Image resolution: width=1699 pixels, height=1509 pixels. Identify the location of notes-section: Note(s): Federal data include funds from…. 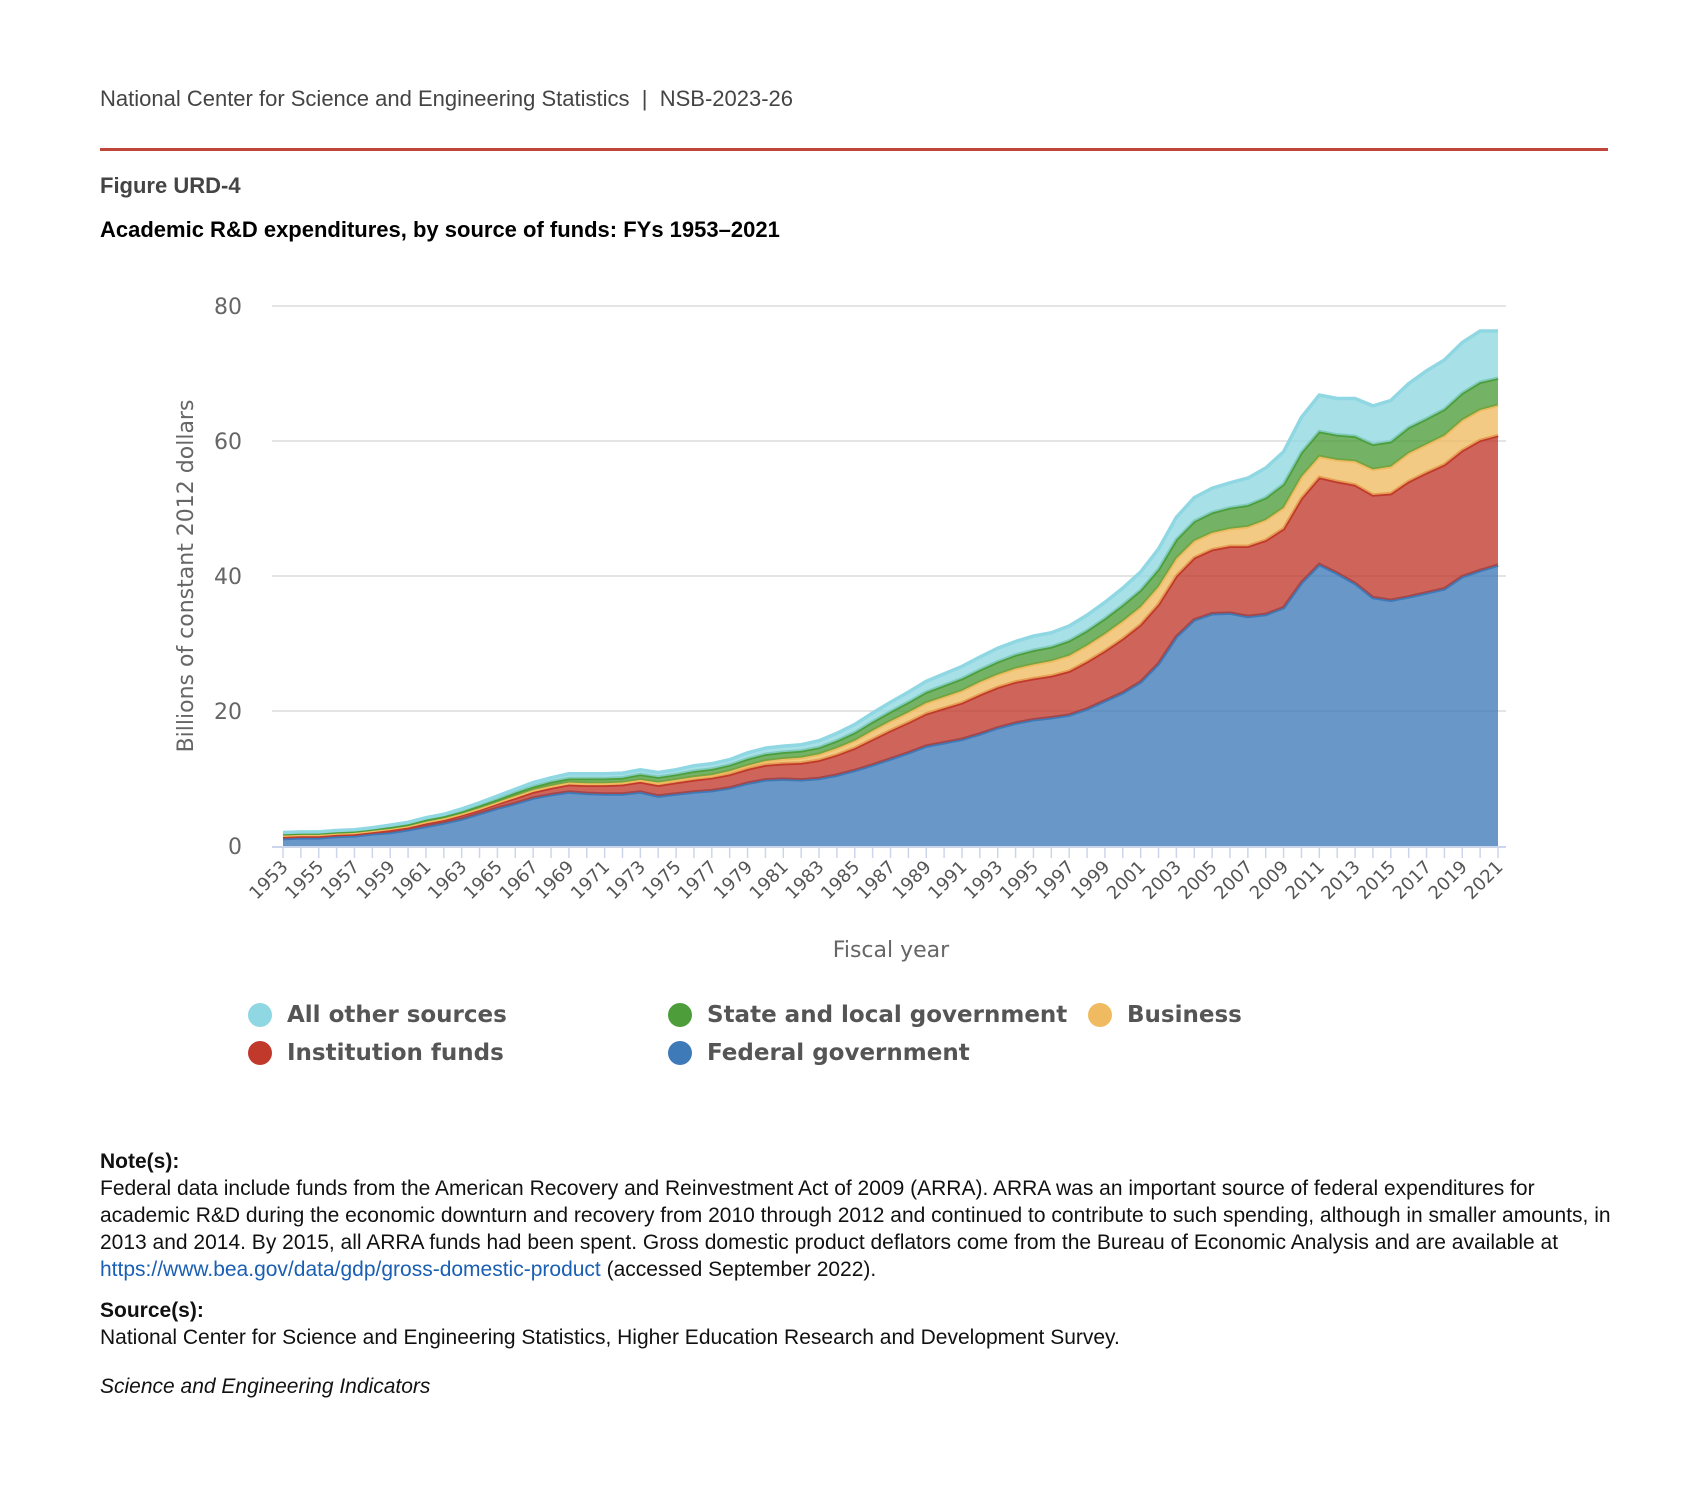
(860, 1274).